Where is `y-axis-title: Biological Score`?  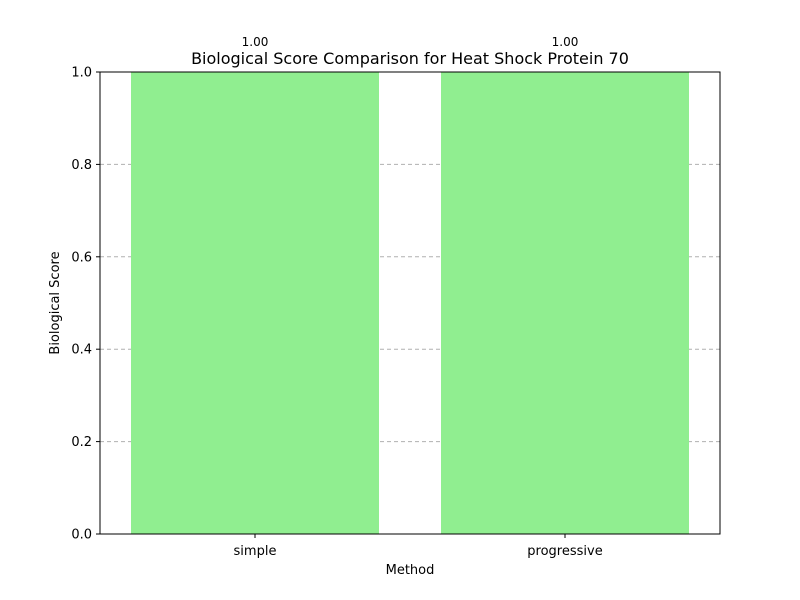 y-axis-title: Biological Score is located at coordinates (55, 302).